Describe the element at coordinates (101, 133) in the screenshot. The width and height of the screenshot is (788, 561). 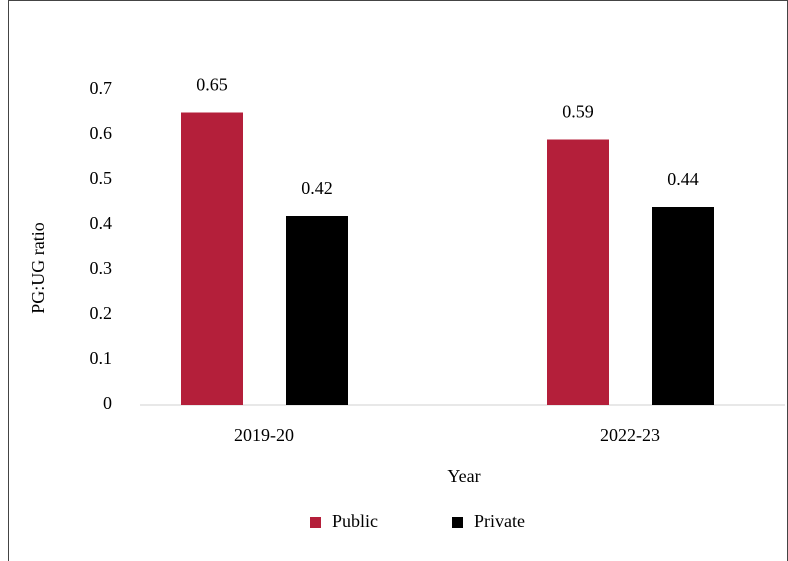
I see `y-tick-label: 0.6` at that location.